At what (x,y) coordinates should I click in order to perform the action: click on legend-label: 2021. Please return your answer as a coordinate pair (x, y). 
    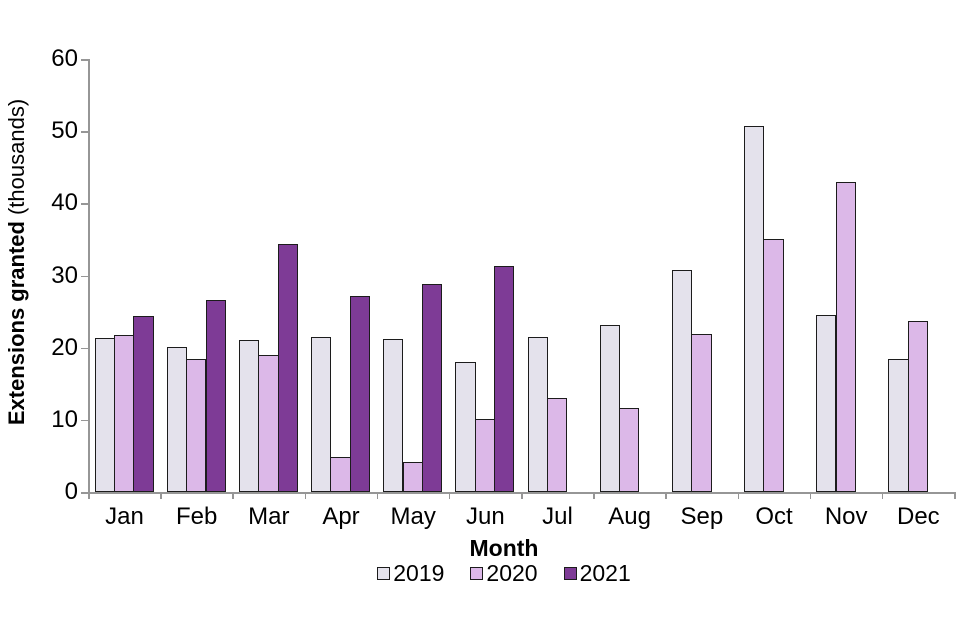
    Looking at the image, I should click on (605, 573).